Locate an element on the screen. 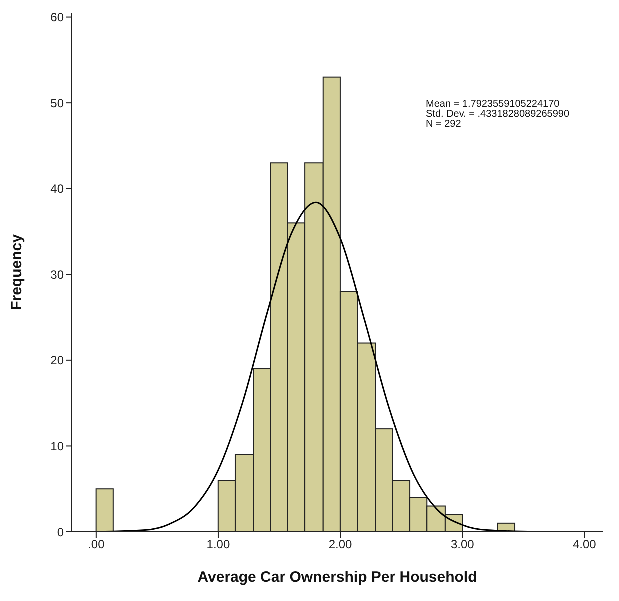  x-tick-label: 4.00 is located at coordinates (585, 545).